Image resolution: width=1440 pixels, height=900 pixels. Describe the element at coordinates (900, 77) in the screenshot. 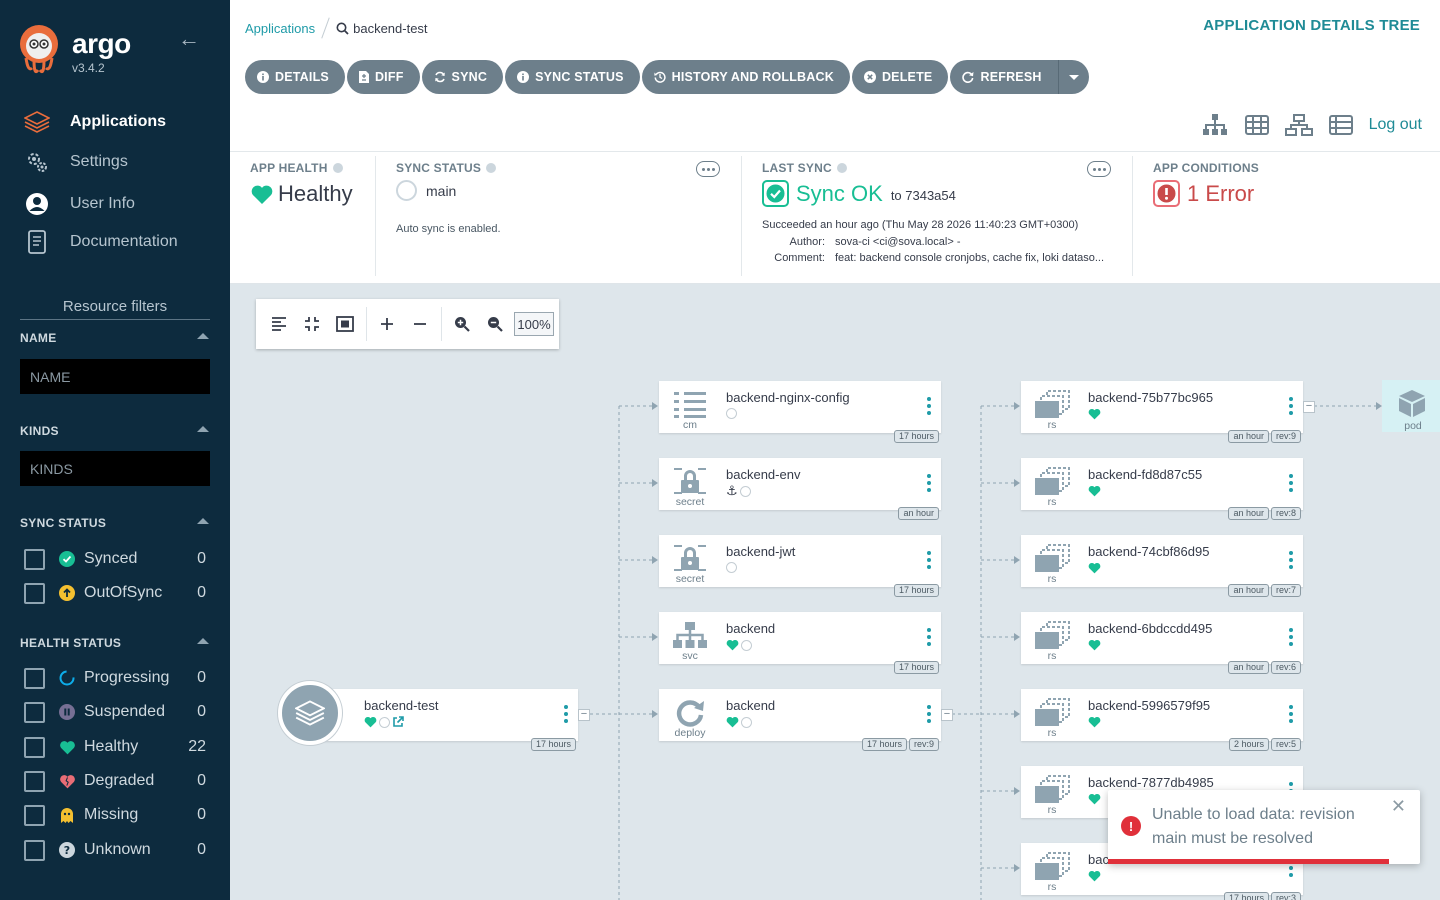

I see `delete-button: DELETE` at that location.